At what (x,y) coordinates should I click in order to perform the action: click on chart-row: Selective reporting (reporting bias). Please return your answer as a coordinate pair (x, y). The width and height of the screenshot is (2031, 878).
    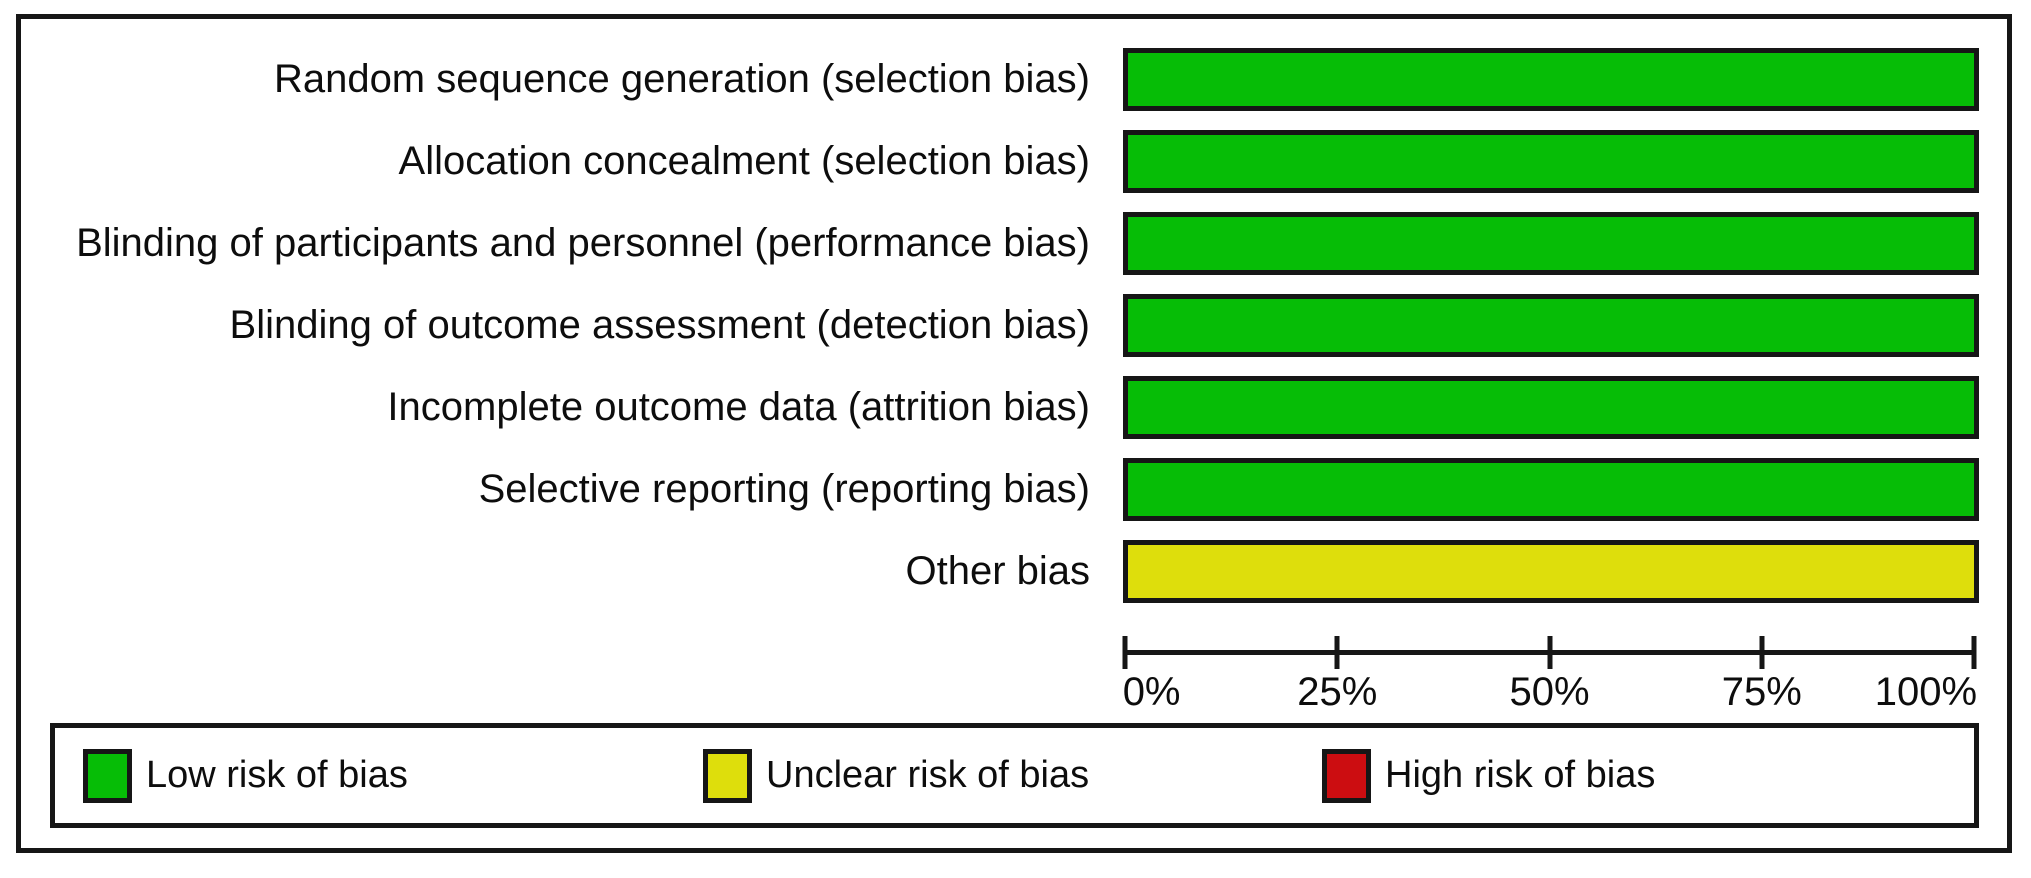
    Looking at the image, I should click on (1015, 489).